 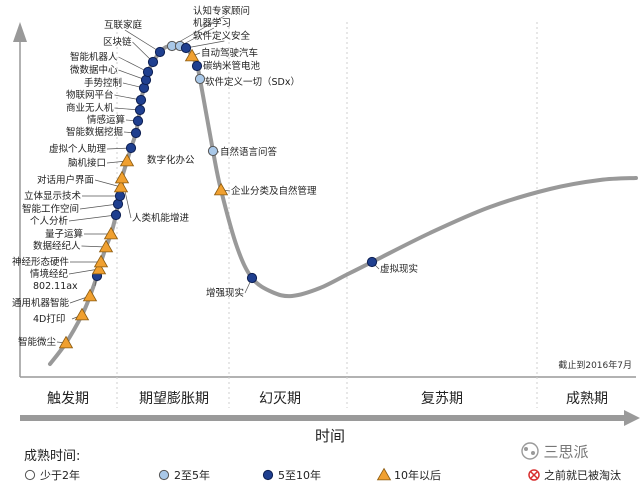 I want to click on phase-label-trough: 幻灭期, so click(x=280, y=399).